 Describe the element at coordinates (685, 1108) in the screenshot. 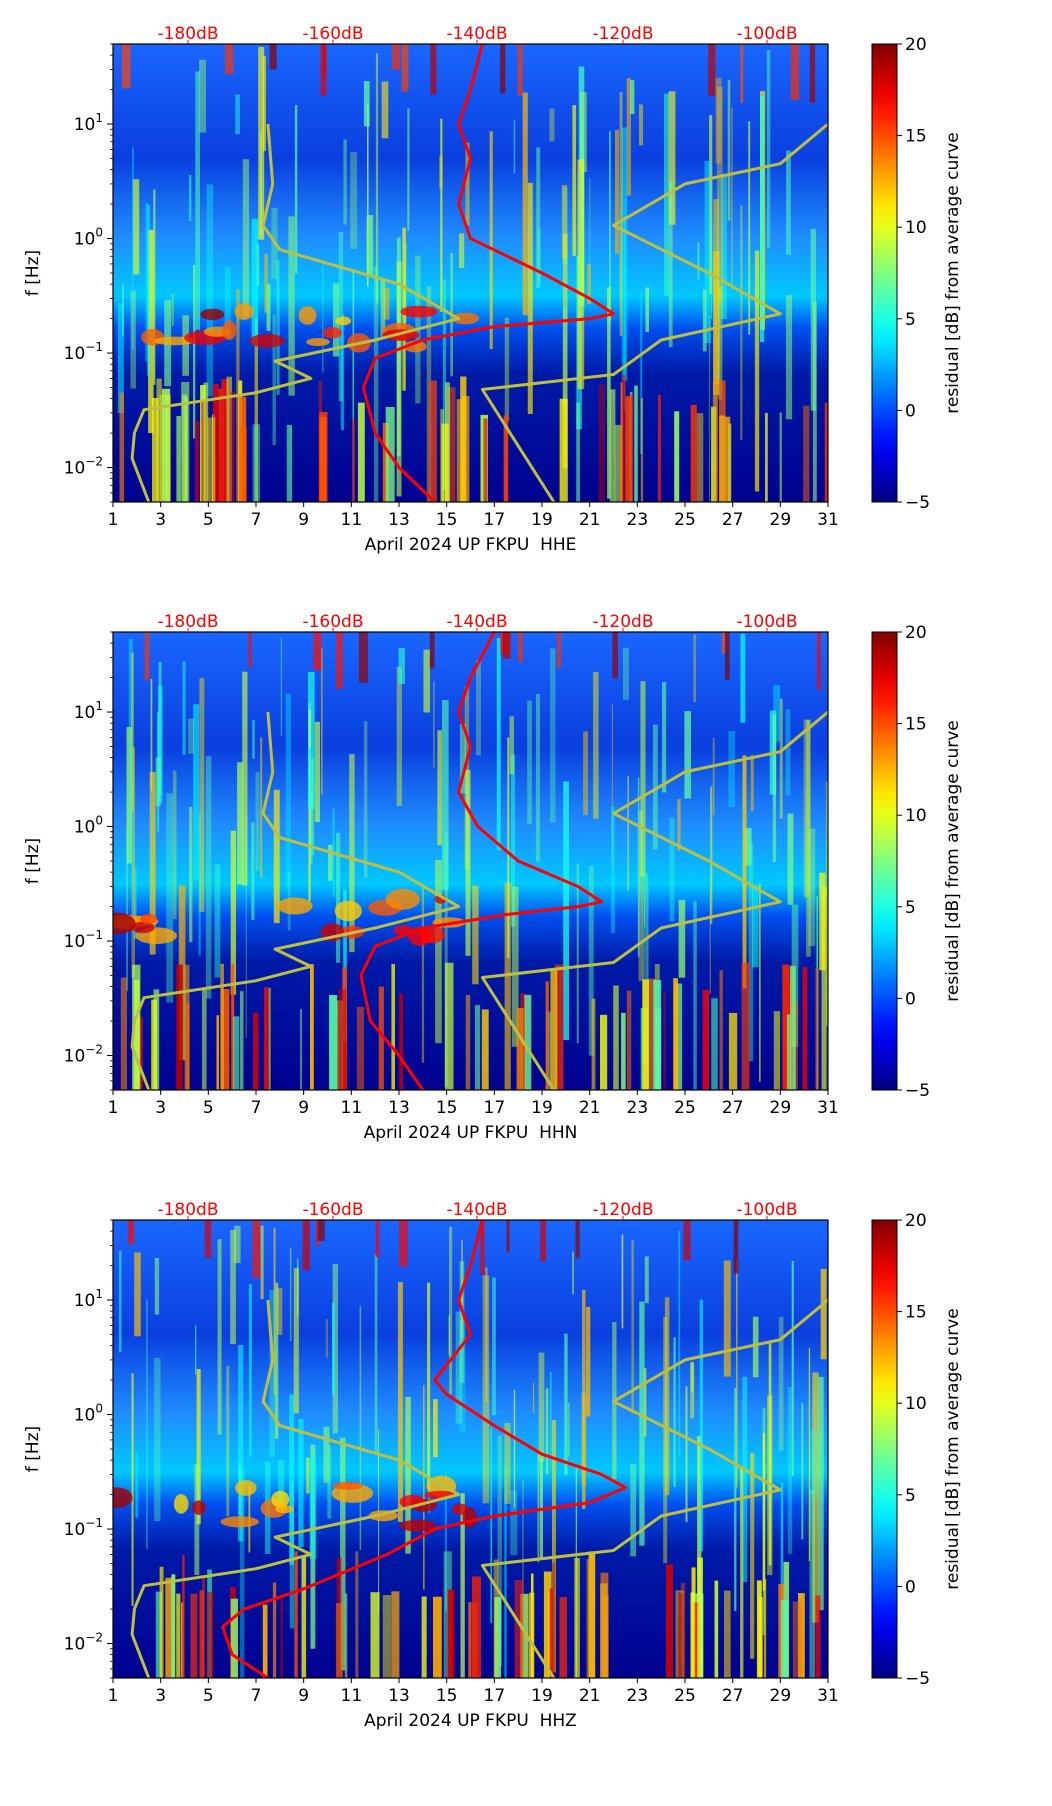

I see `x-tick-label: 25` at that location.